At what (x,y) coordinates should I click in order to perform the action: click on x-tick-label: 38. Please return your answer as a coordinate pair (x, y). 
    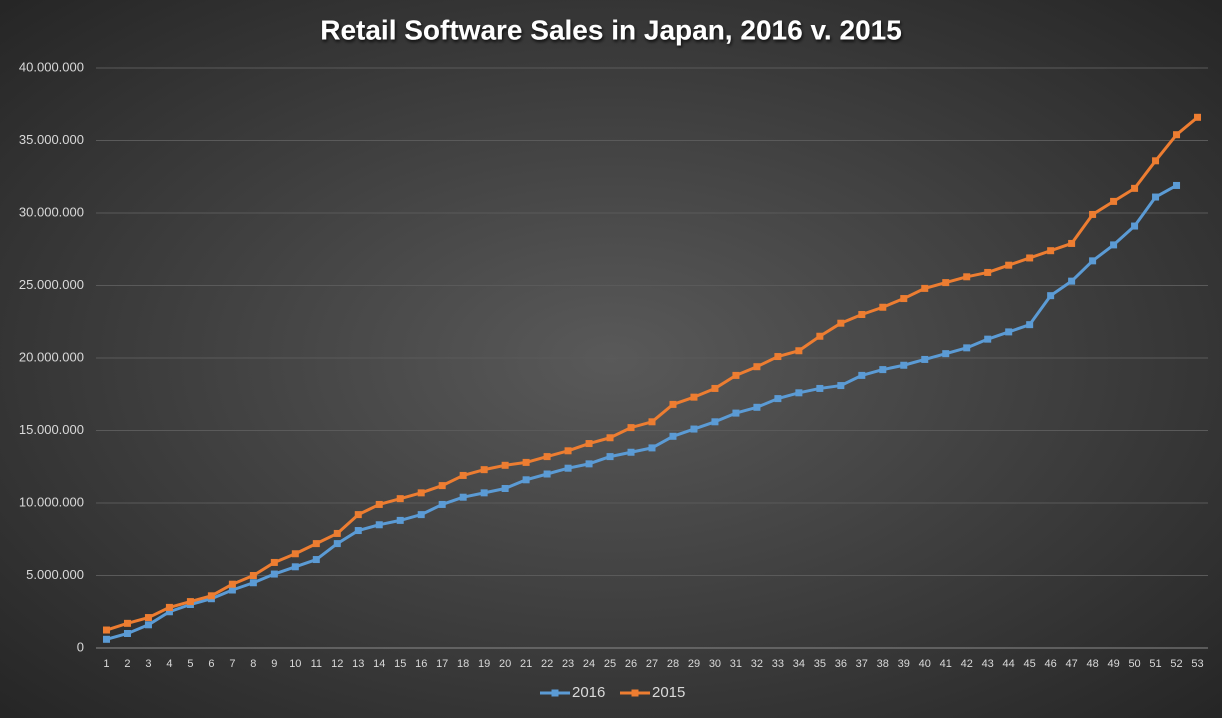
    Looking at the image, I should click on (883, 664).